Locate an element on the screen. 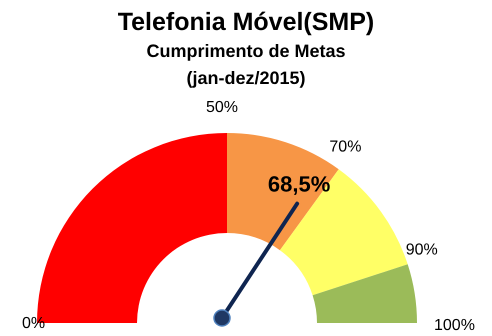 The image size is (492, 336). text: 0% is located at coordinates (34, 323).